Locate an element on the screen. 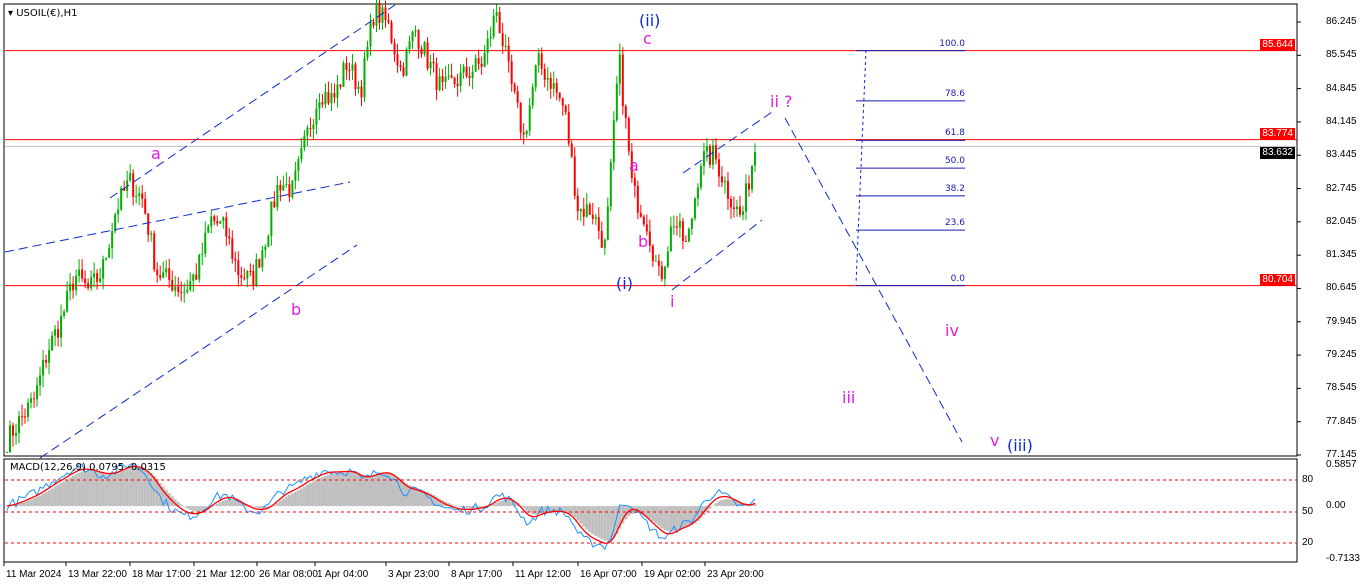 The image size is (1366, 588). wave-label: (ii) is located at coordinates (650, 20).